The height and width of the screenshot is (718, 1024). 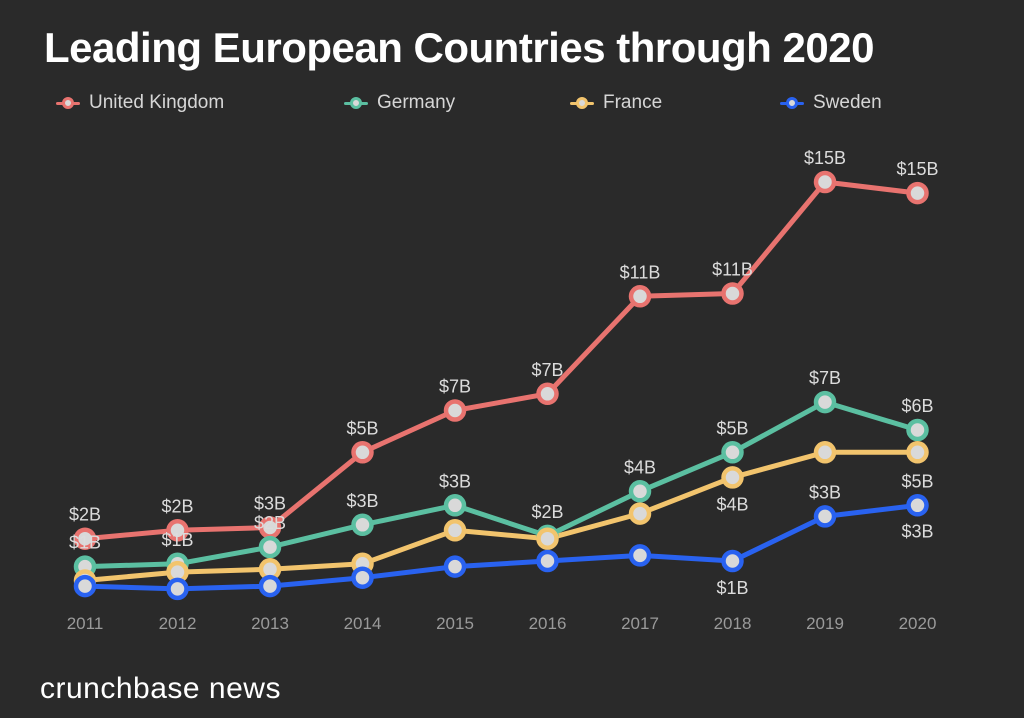 I want to click on data-point-sweden-2012, so click(x=177, y=589).